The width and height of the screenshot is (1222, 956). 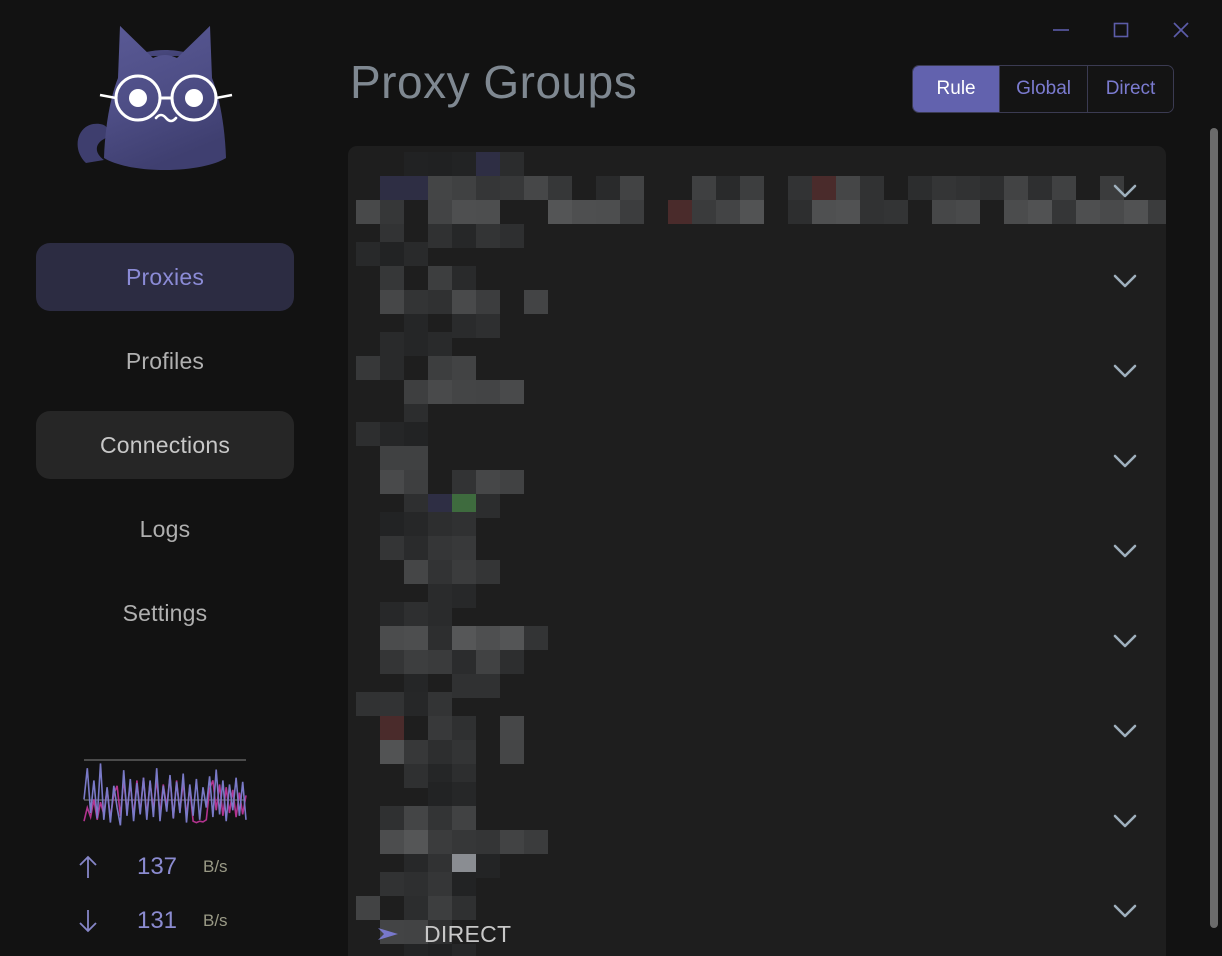 I want to click on sidebar-item-logs: Logs, so click(x=165, y=529).